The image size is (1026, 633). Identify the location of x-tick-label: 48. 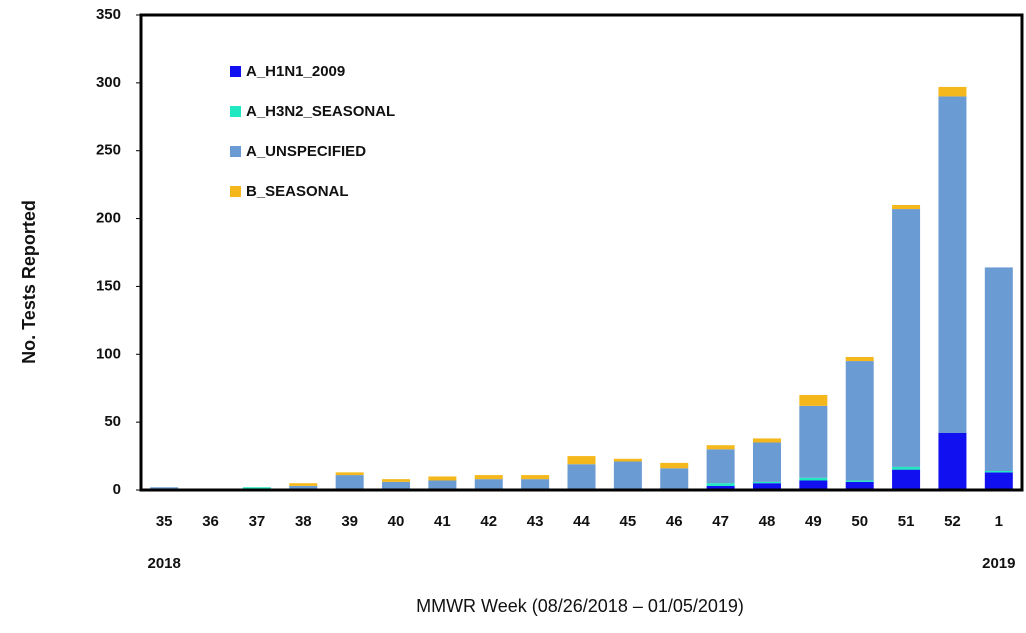
(767, 521).